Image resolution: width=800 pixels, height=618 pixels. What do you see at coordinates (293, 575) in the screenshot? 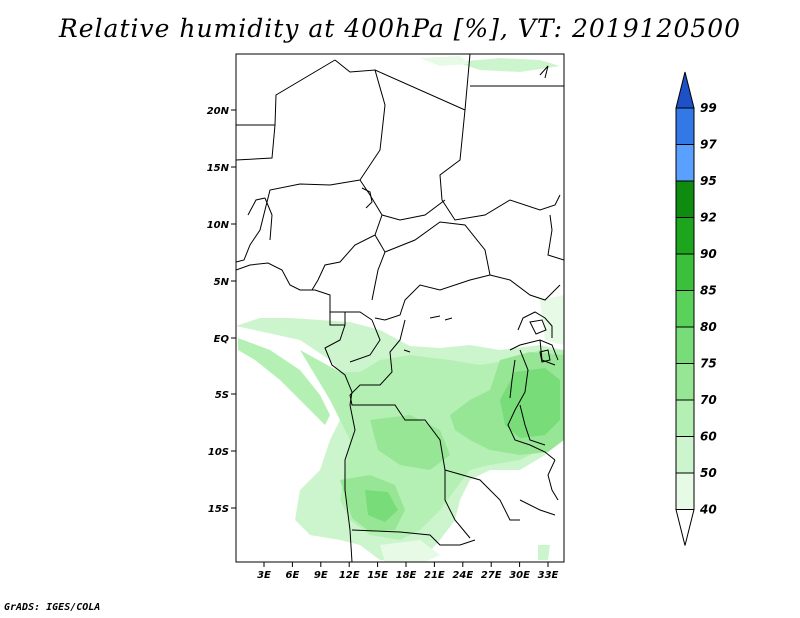
I see `lon-tick-label: 6E` at bounding box center [293, 575].